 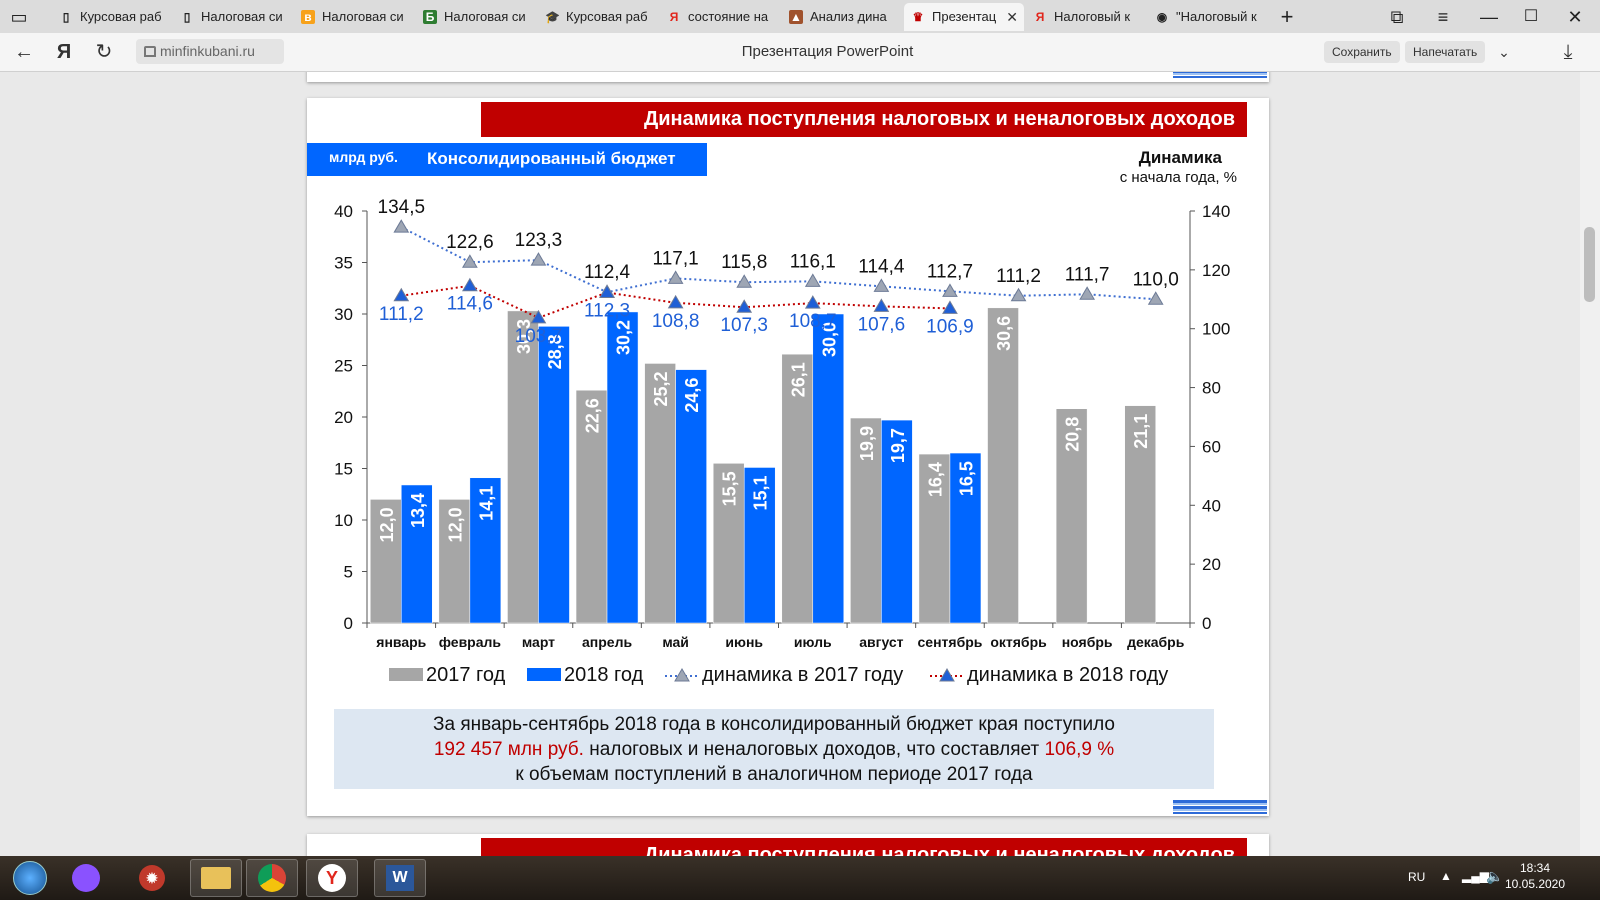 What do you see at coordinates (363, 157) in the screenshot?
I see `unit-label: млрд руб.` at bounding box center [363, 157].